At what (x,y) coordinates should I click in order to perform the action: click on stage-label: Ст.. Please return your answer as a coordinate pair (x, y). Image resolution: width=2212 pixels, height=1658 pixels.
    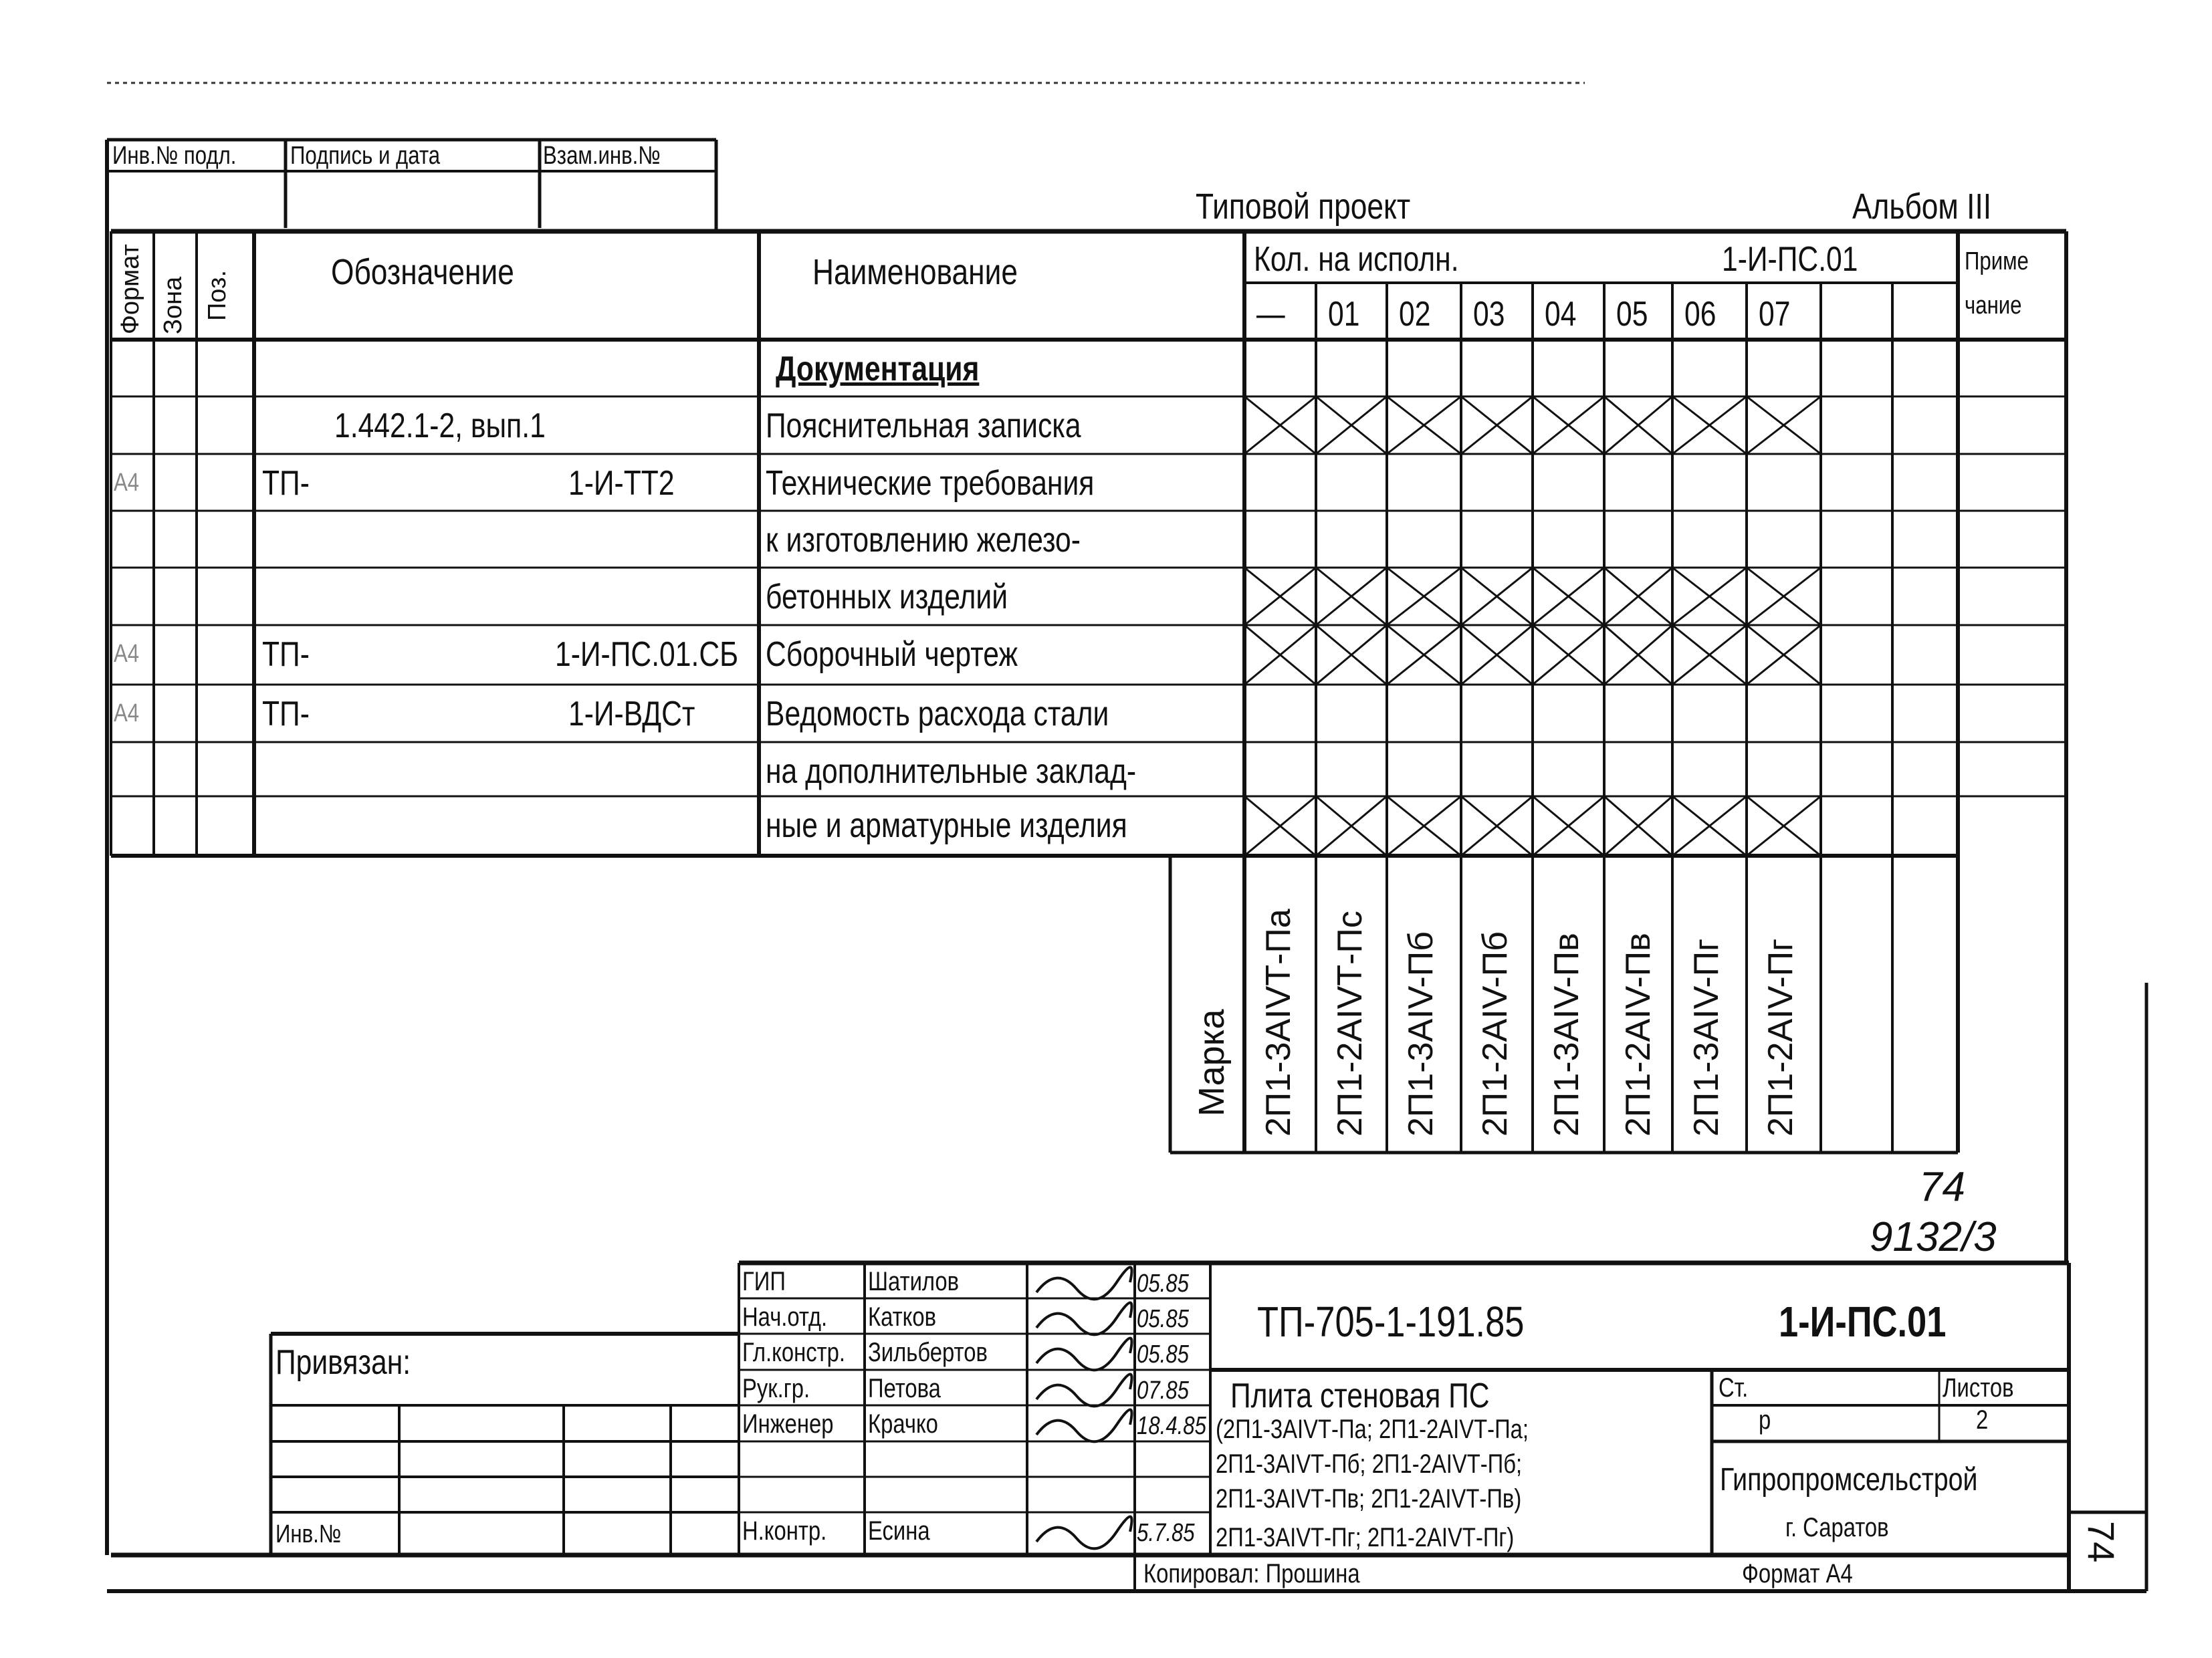
    Looking at the image, I should click on (1734, 1388).